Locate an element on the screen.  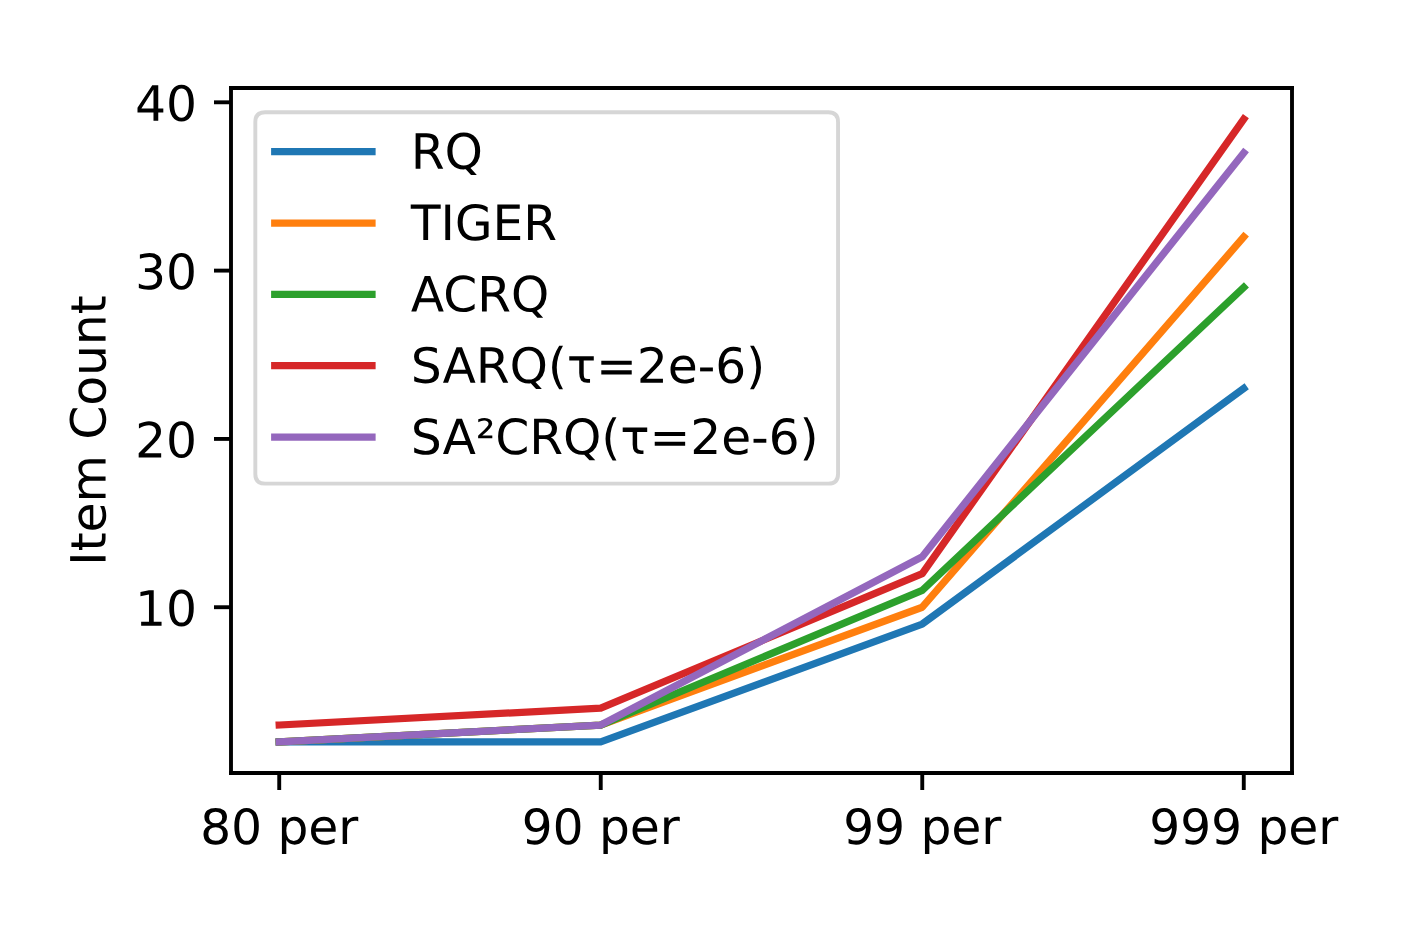
y-axis-title: Item Count is located at coordinates (88, 428).